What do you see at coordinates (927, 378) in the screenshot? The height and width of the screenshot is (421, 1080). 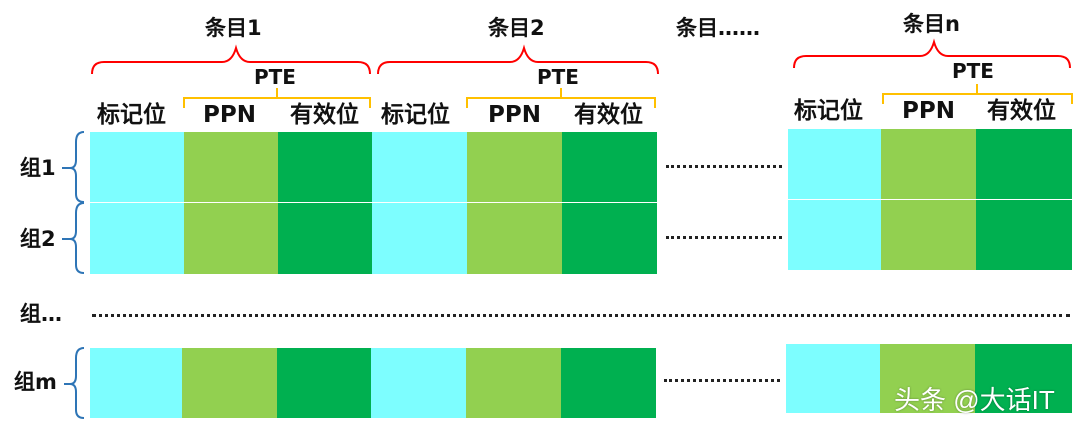 I see `cell-gm-en-ppn` at bounding box center [927, 378].